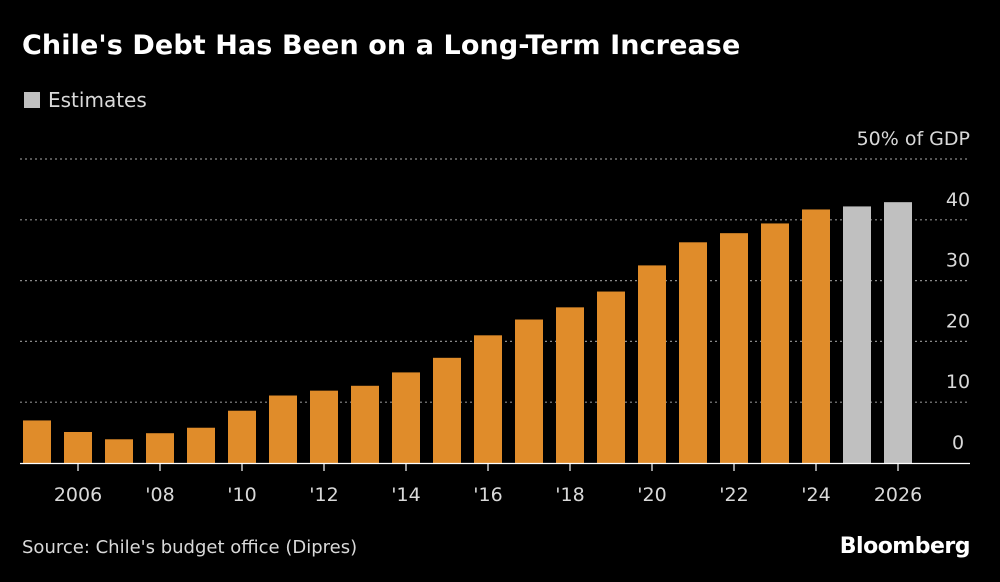 This screenshot has width=1000, height=582. Describe the element at coordinates (958, 443) in the screenshot. I see `y-tick-label: 0` at that location.